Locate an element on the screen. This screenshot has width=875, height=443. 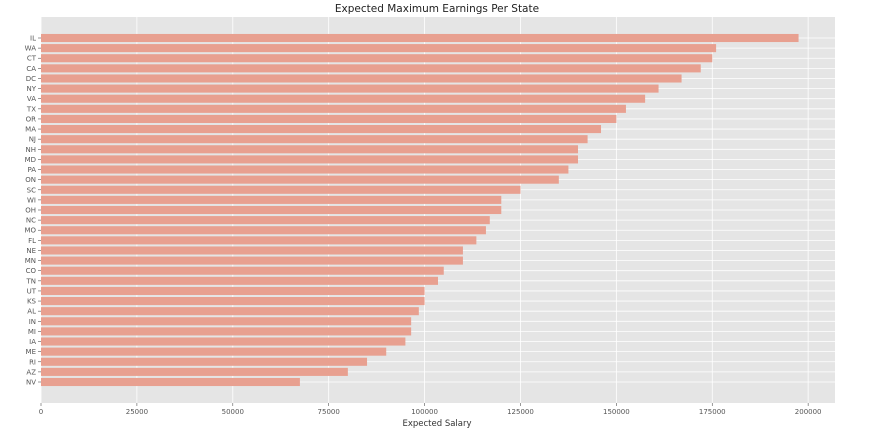
y-tick-label: MA is located at coordinates (30, 130).